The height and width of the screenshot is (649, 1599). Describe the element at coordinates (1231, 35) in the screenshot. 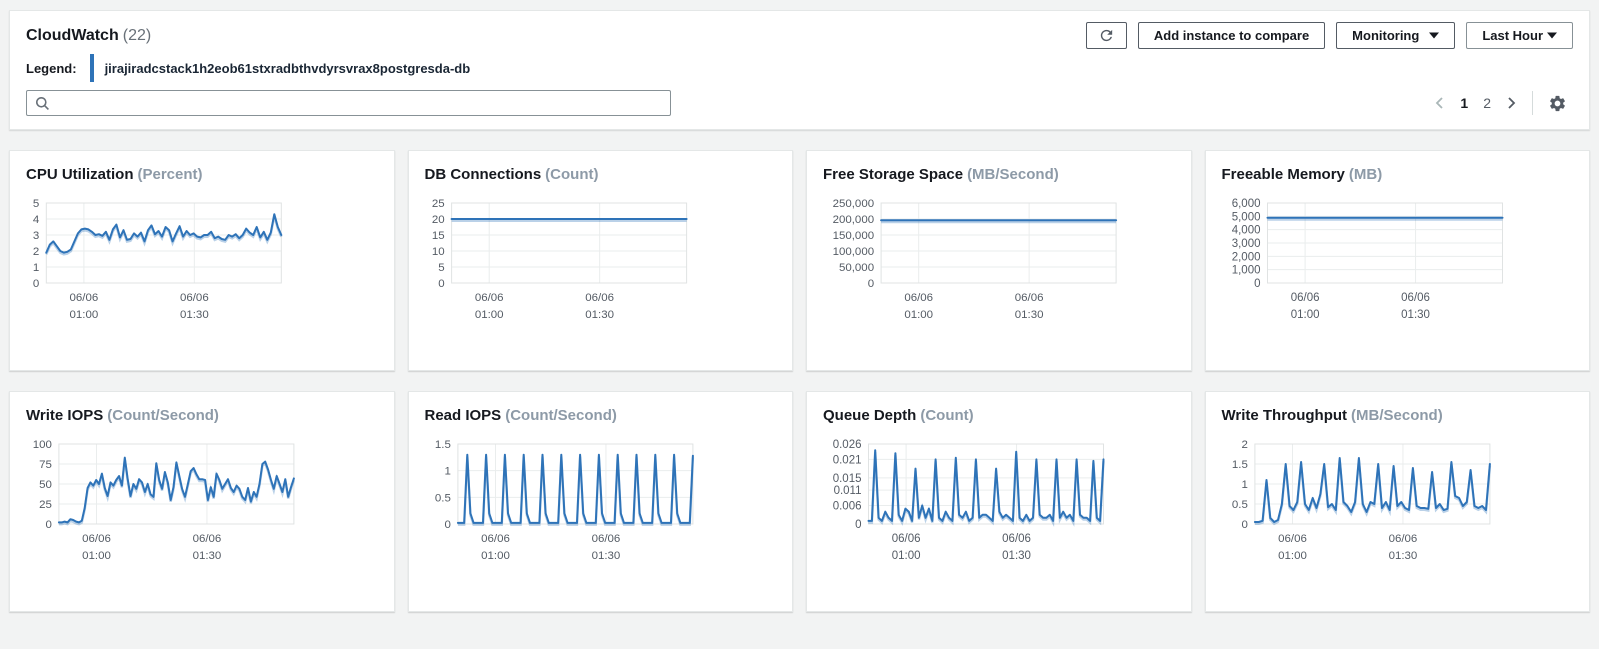

I see `add-instance-button: Add instance to compare` at that location.